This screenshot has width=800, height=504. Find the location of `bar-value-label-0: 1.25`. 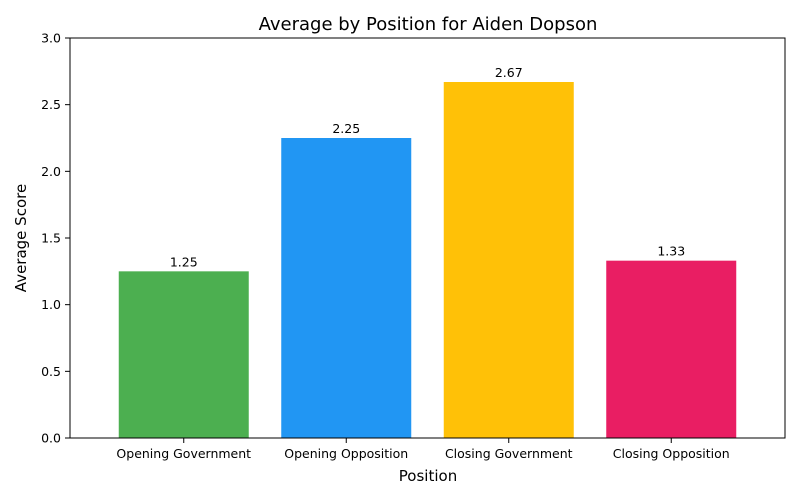

bar-value-label-0: 1.25 is located at coordinates (184, 261).